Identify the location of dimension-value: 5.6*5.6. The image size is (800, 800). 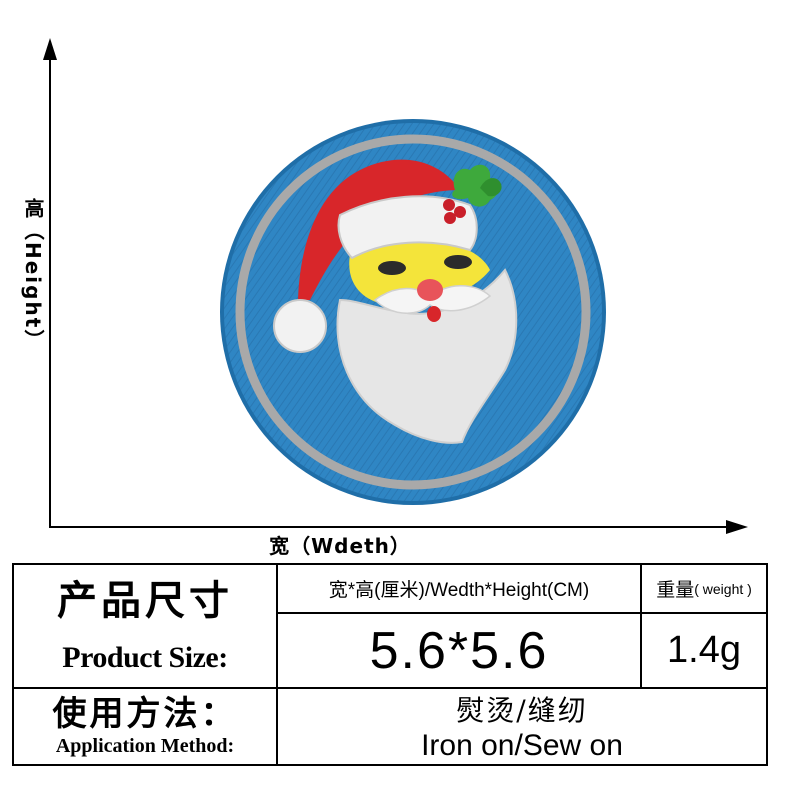
(459, 650).